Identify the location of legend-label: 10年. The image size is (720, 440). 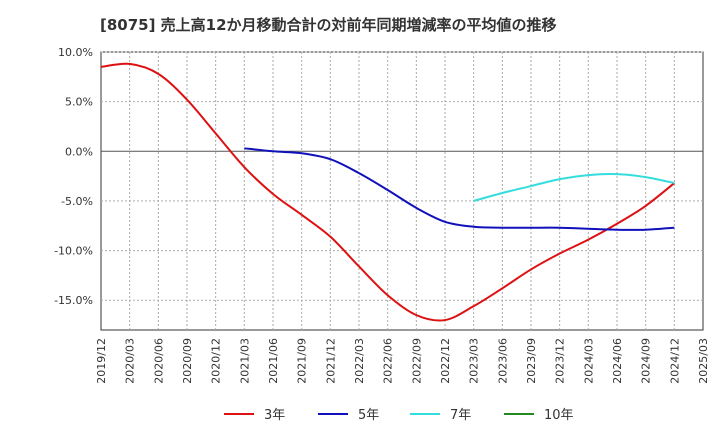
(559, 415).